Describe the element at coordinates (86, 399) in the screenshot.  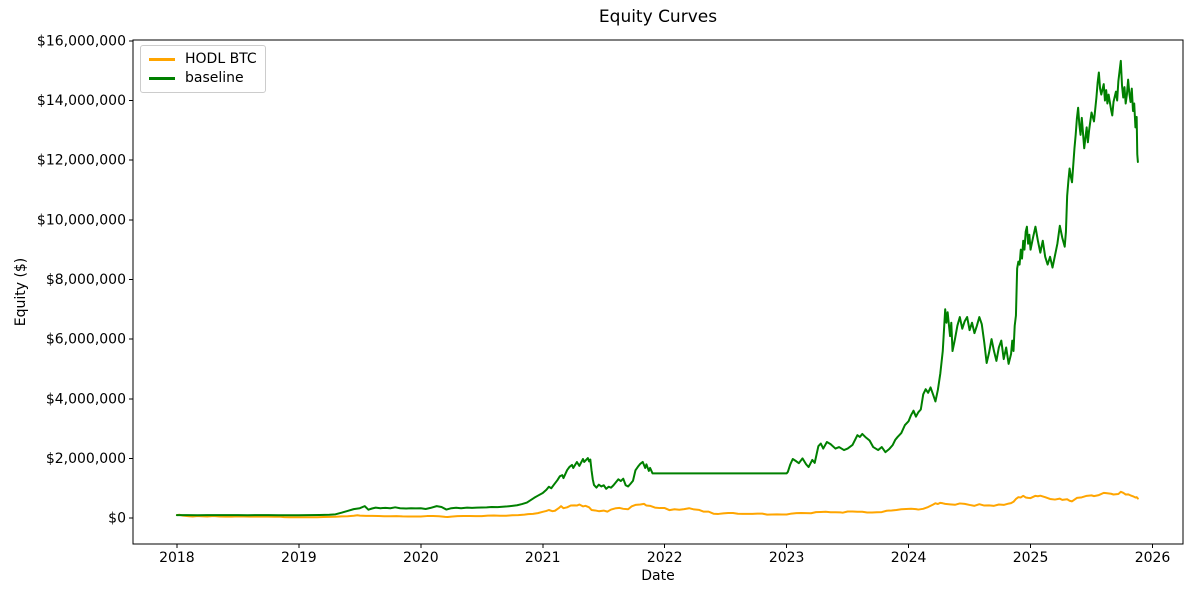
I see `y-tick-label: $4,000,000` at that location.